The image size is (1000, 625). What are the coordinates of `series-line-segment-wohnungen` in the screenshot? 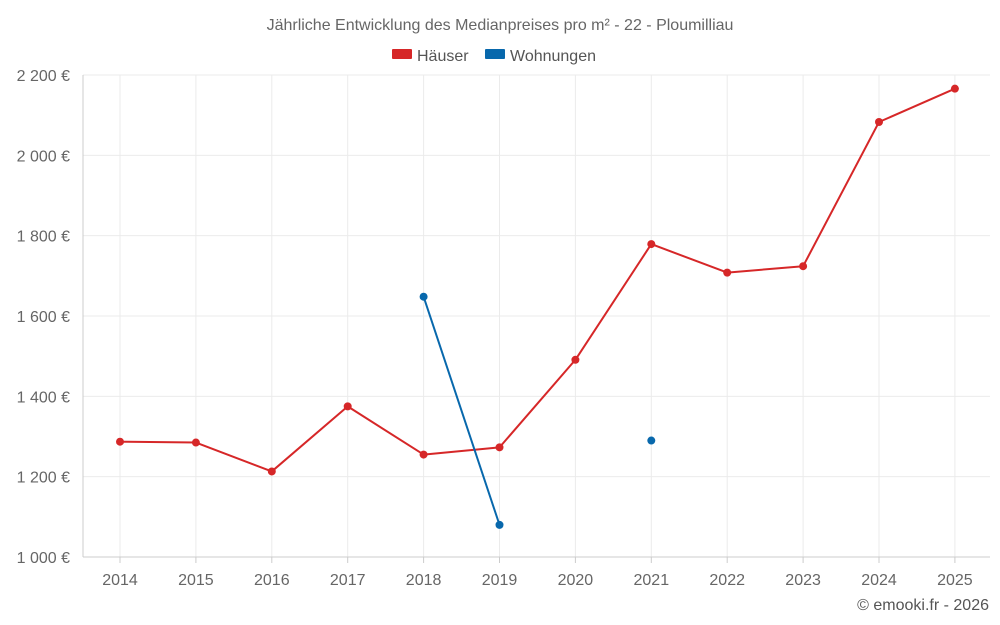 It's located at (461, 410).